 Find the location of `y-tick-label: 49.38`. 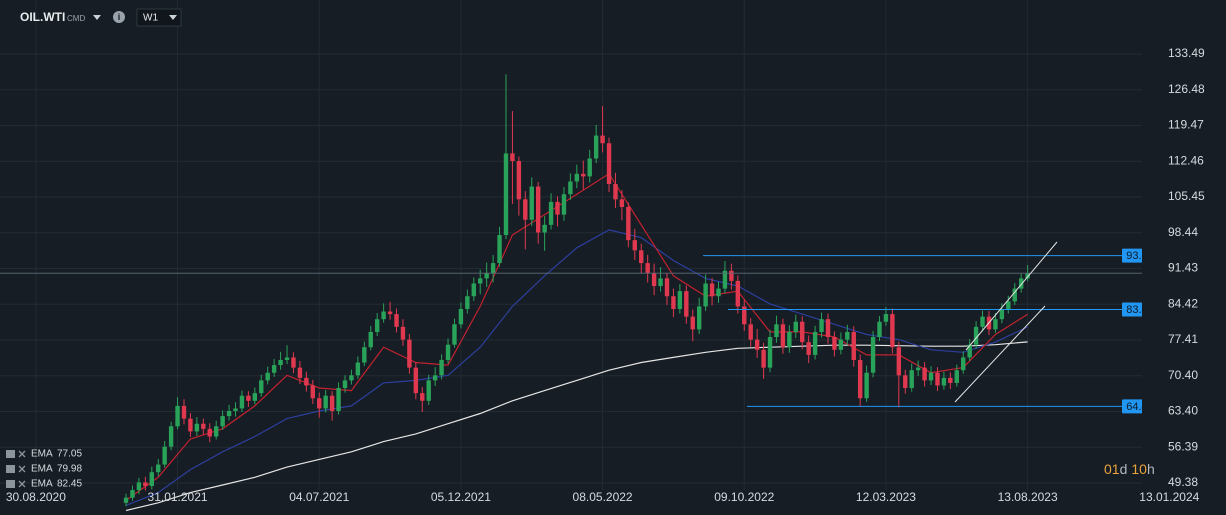

y-tick-label: 49.38 is located at coordinates (1183, 482).